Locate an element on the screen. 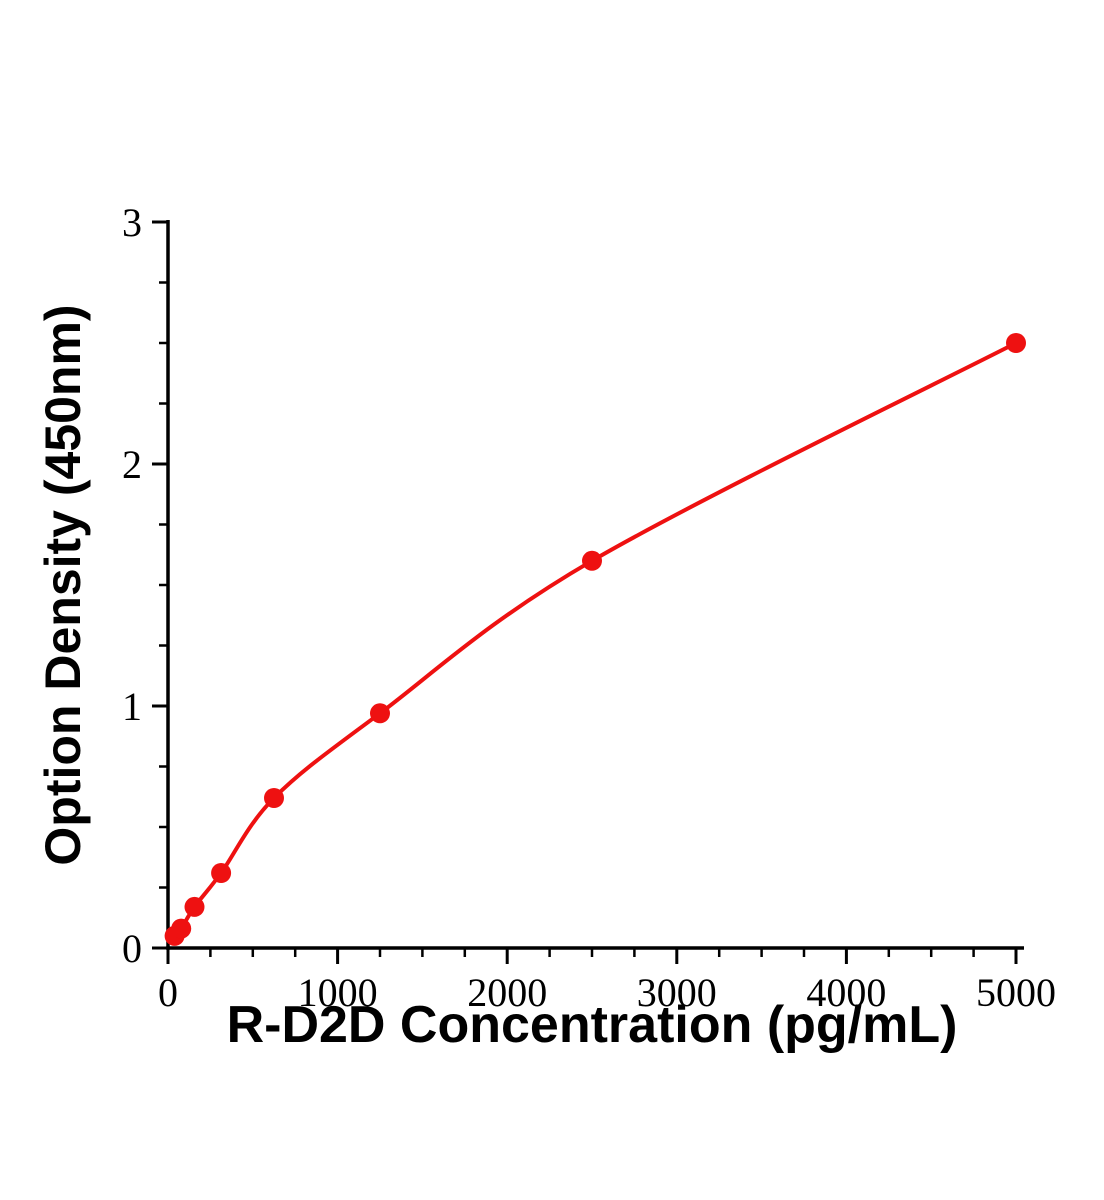 The width and height of the screenshot is (1104, 1200). x-tick-label: 0 is located at coordinates (168, 992).